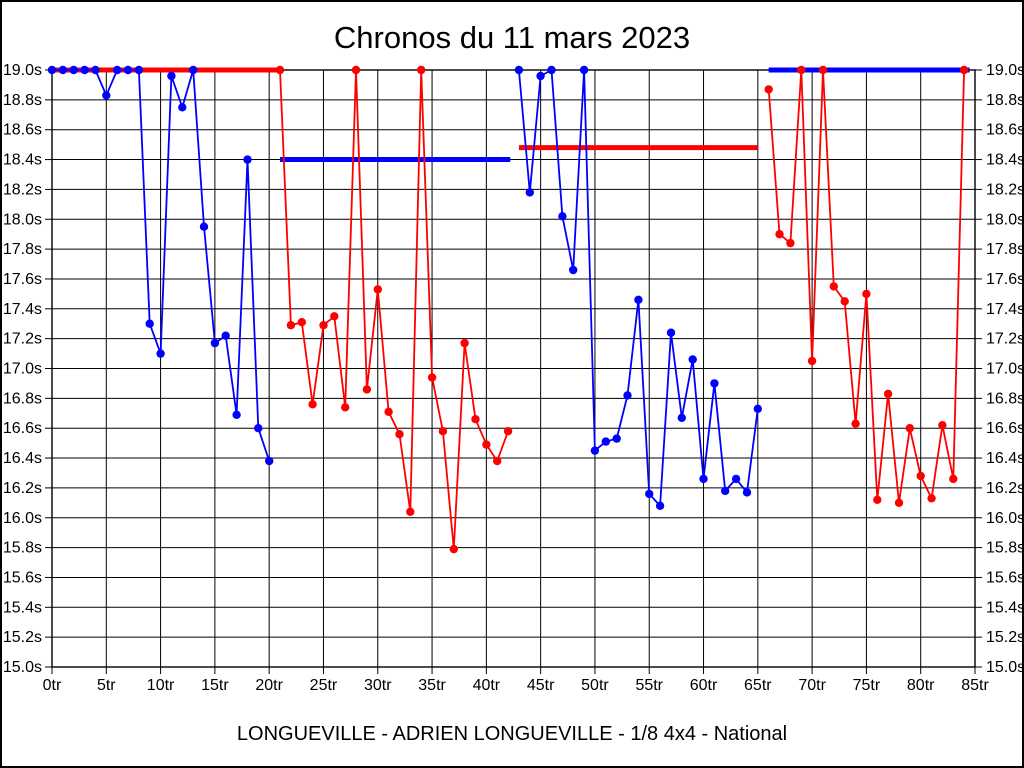 Image resolution: width=1024 pixels, height=768 pixels. What do you see at coordinates (1005, 607) in the screenshot?
I see `y-tick-label-right: 15.4s` at bounding box center [1005, 607].